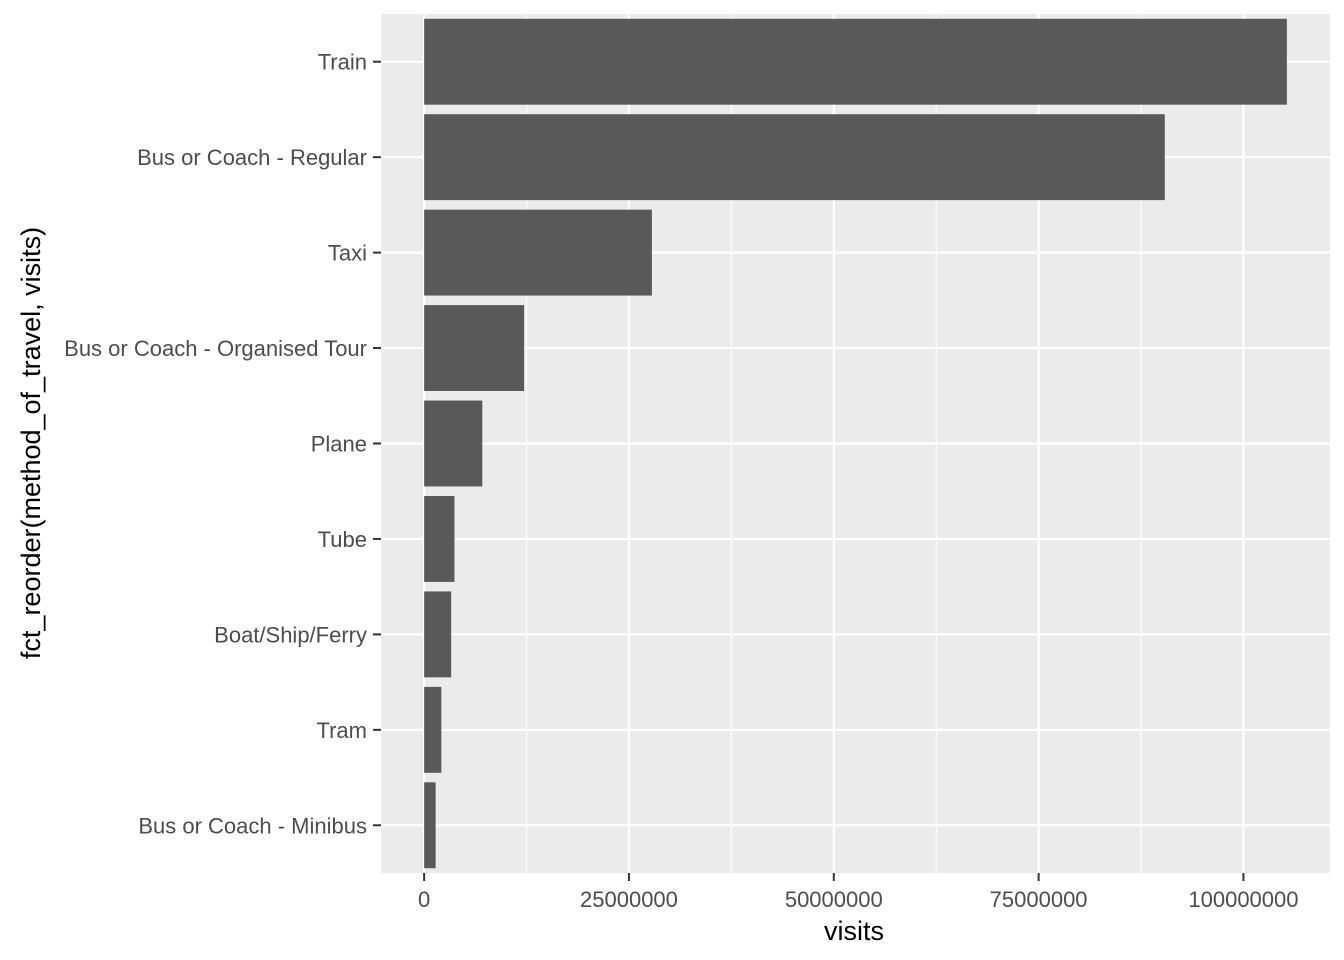  Describe the element at coordinates (252, 157) in the screenshot. I see `y-tick-label-1: Bus or Coach - Regular` at that location.